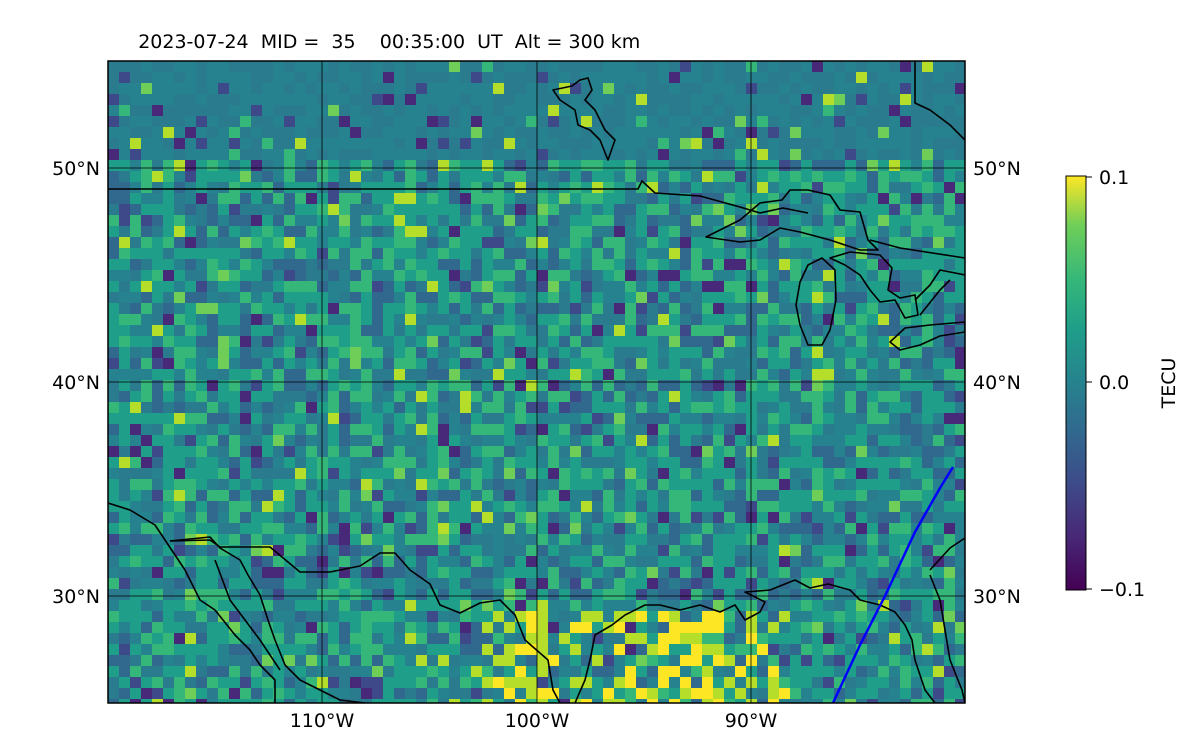 The height and width of the screenshot is (750, 1200). I want to click on title-mid: MID = 35, so click(308, 42).